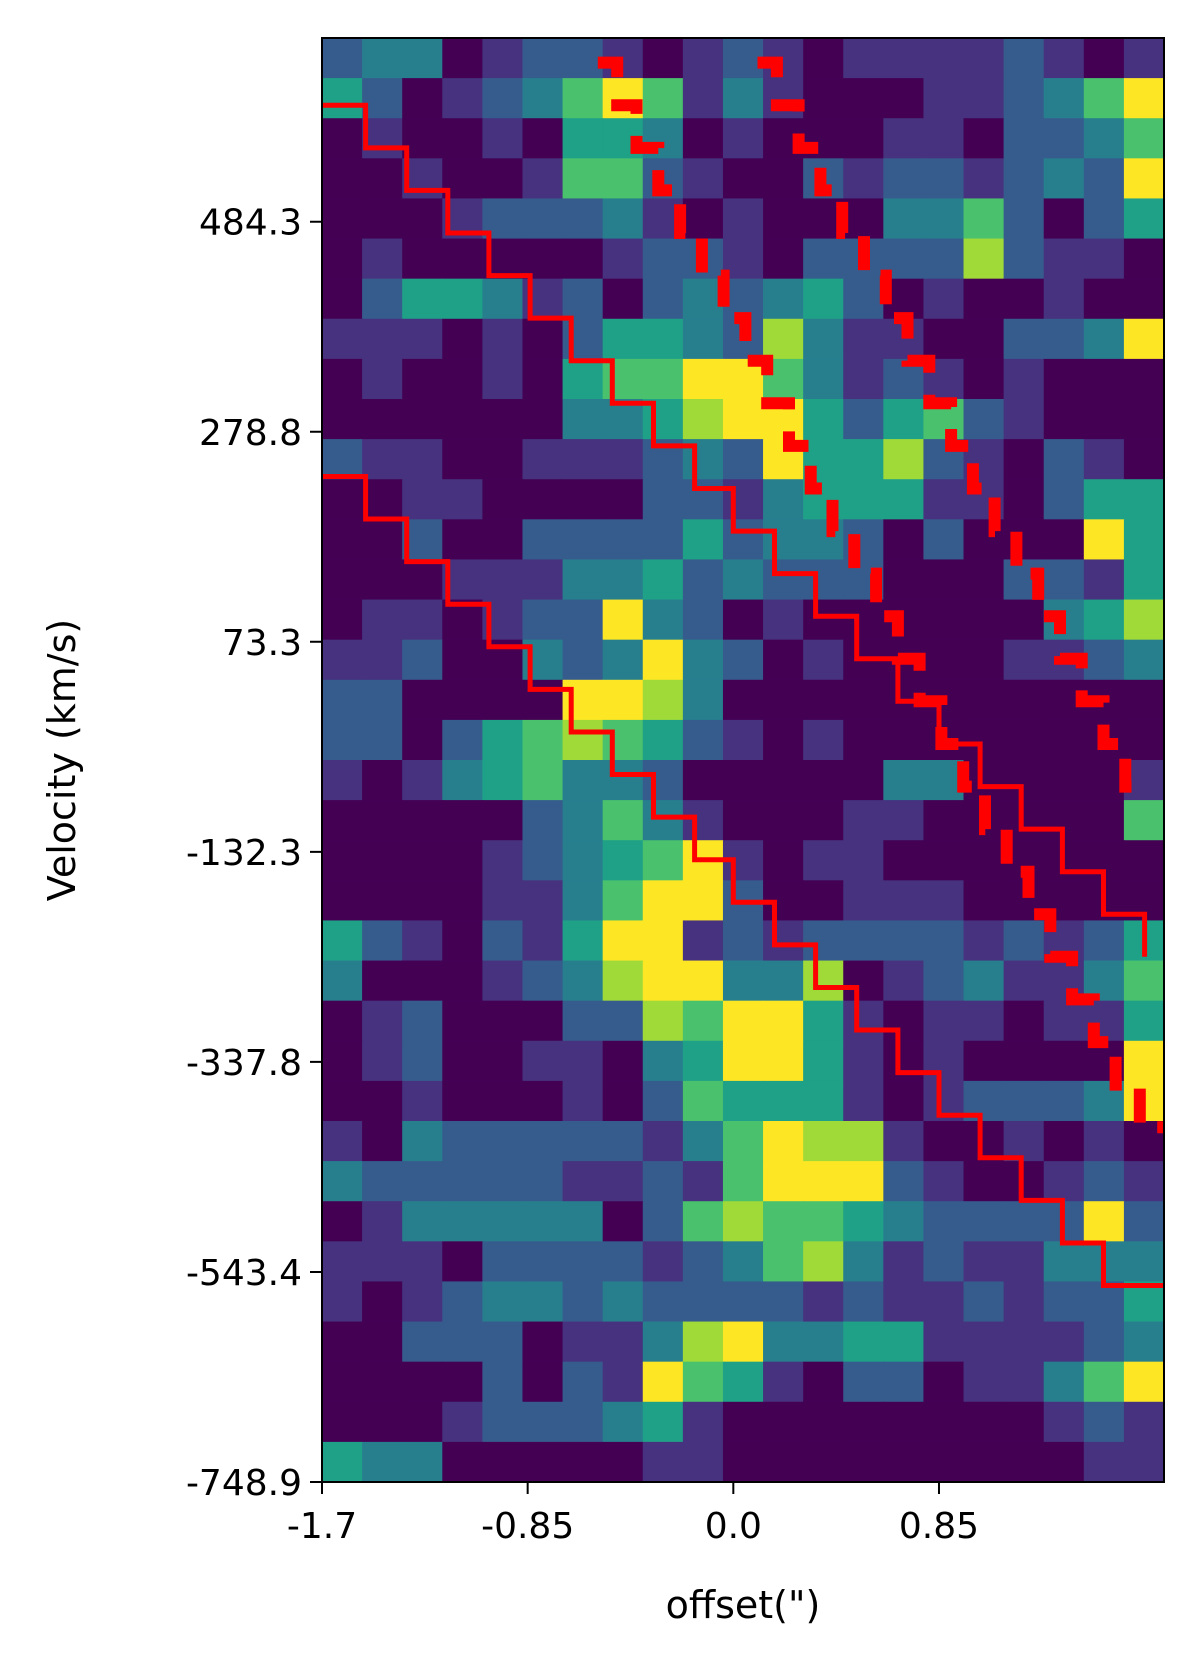 This screenshot has width=1200, height=1658. I want to click on dashed-overlay-line, so click(952, 424).